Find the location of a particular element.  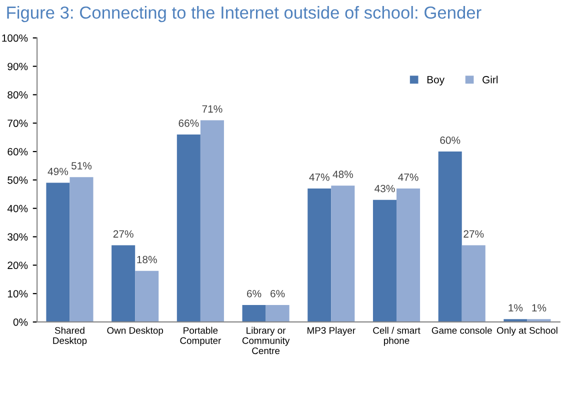

y-tick-label: 30% is located at coordinates (18, 237).